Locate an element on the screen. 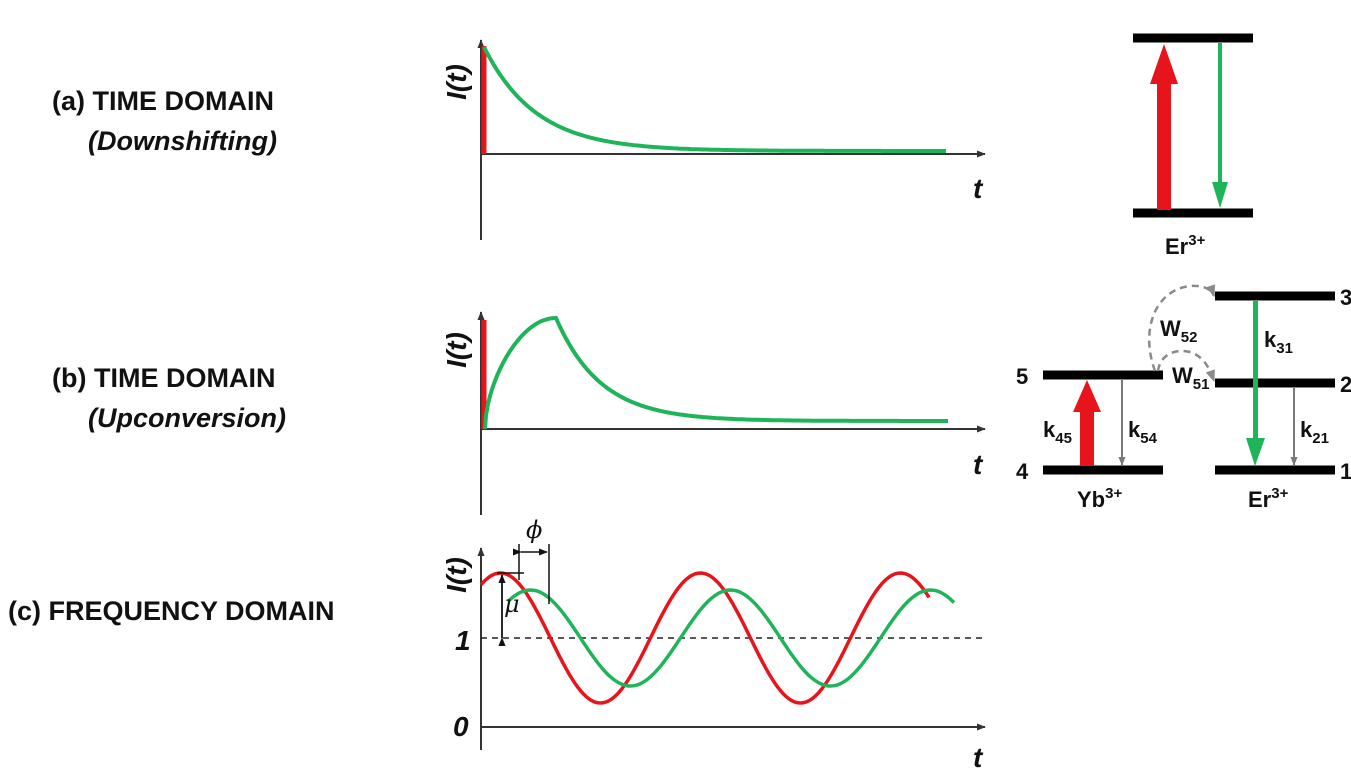 The height and width of the screenshot is (770, 1351). rate-w52: W52 is located at coordinates (1178, 331).